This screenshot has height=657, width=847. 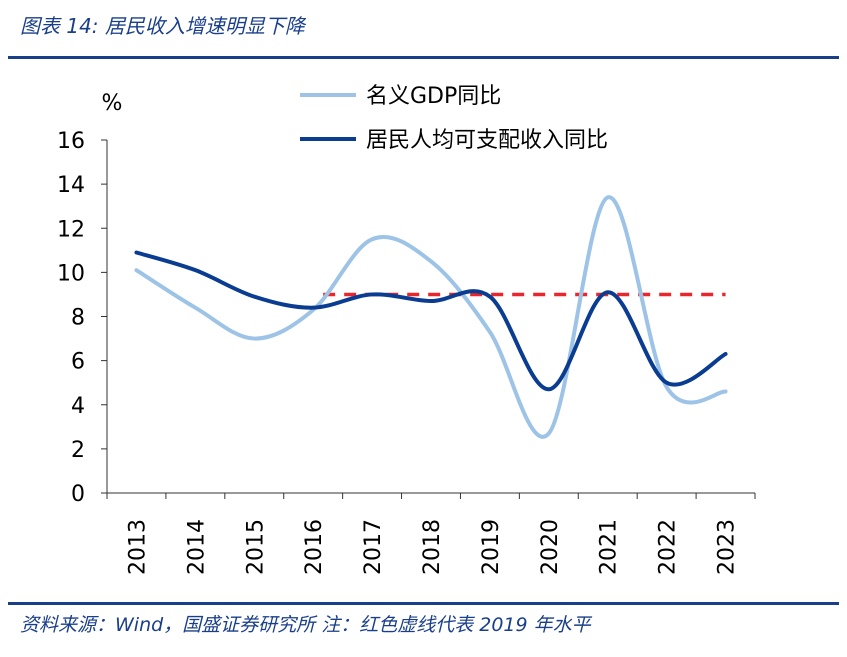 I want to click on page-title: 图表 14: 居民收入增速明显下降, so click(x=162, y=26).